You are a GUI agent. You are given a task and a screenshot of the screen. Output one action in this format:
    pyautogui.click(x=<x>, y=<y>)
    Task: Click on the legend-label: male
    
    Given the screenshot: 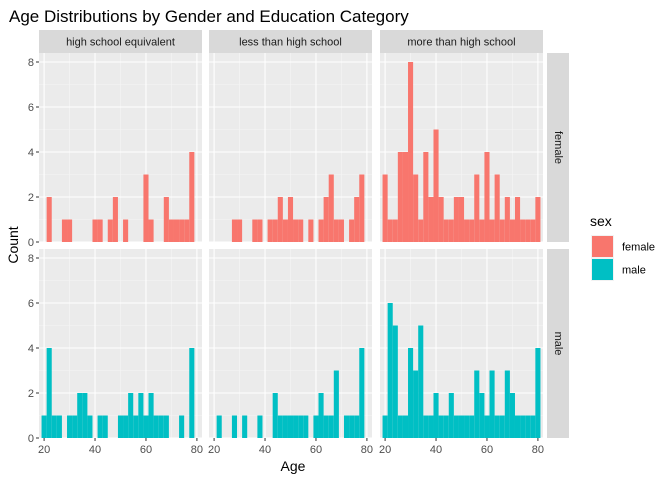 What is the action you would take?
    pyautogui.click(x=634, y=271)
    